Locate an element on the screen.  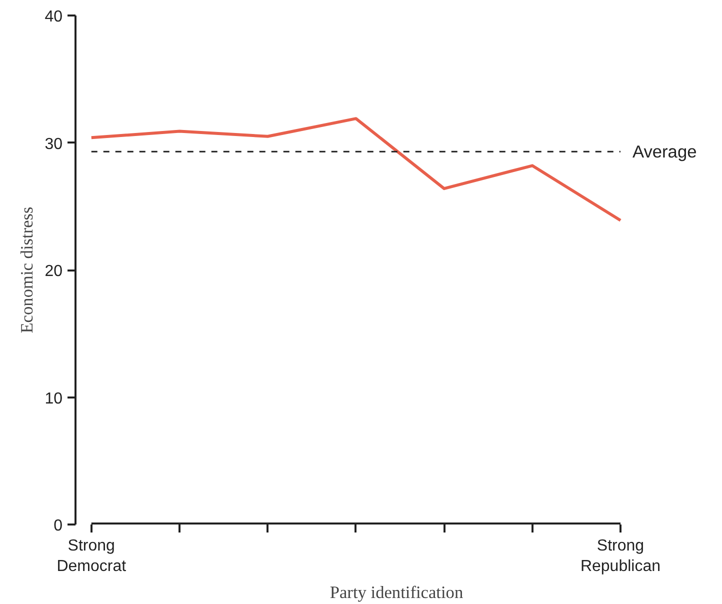
x-tick-label: Strong Democrat is located at coordinates (91, 556).